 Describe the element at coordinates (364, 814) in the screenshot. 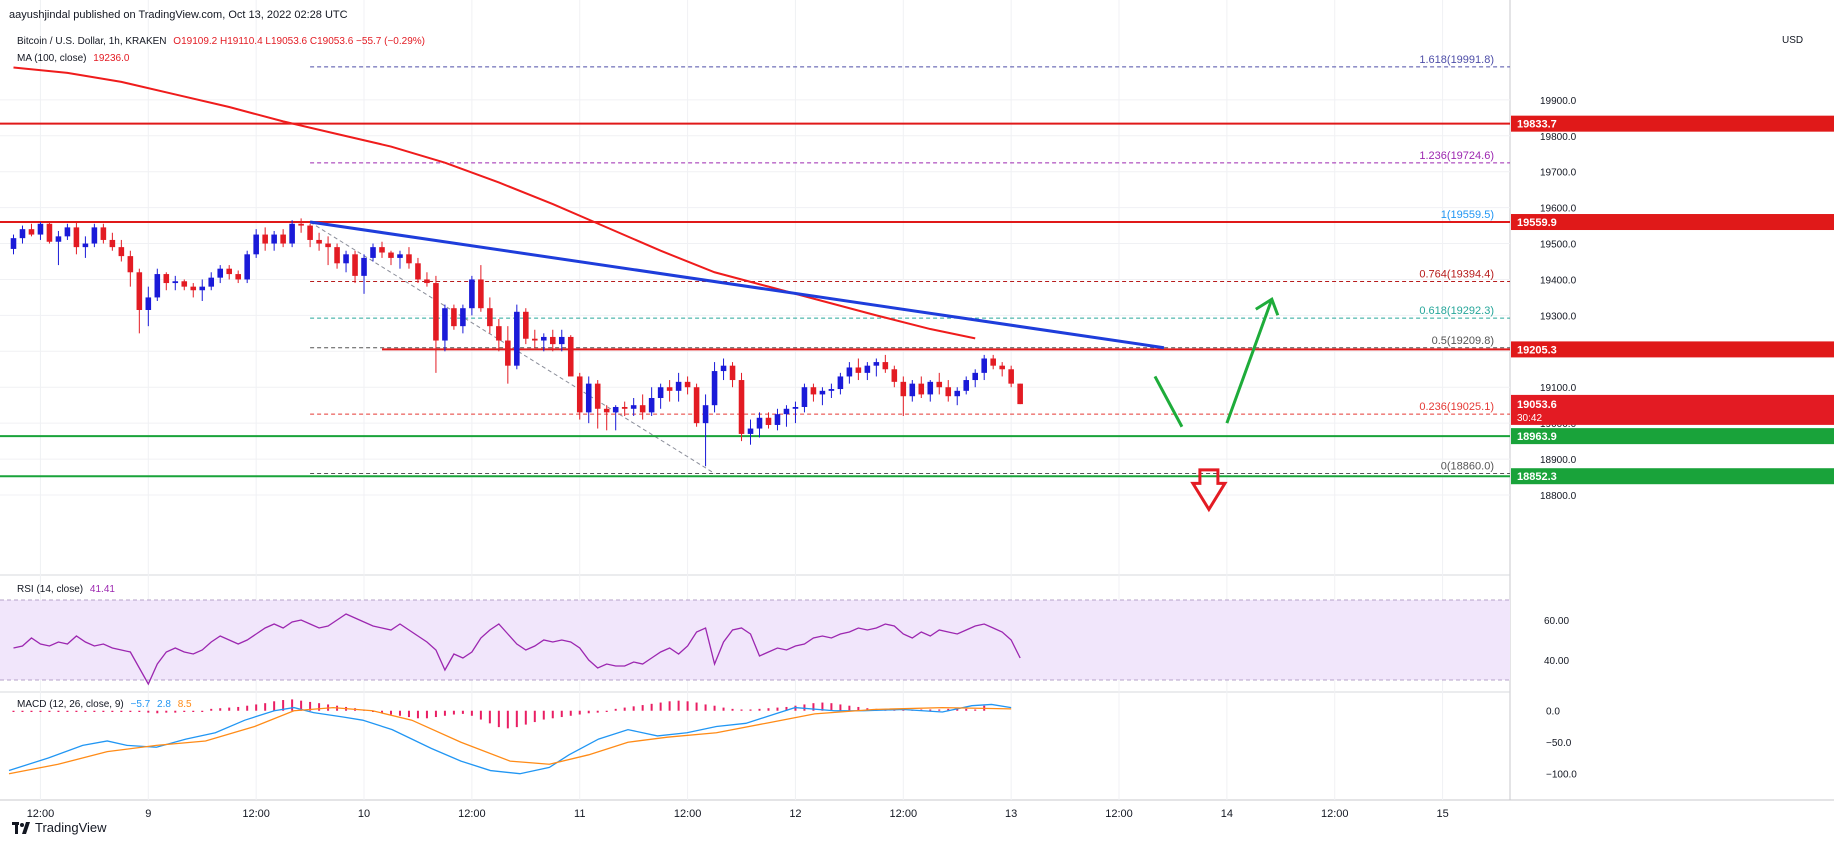

I see `time-tick-label: 10` at that location.